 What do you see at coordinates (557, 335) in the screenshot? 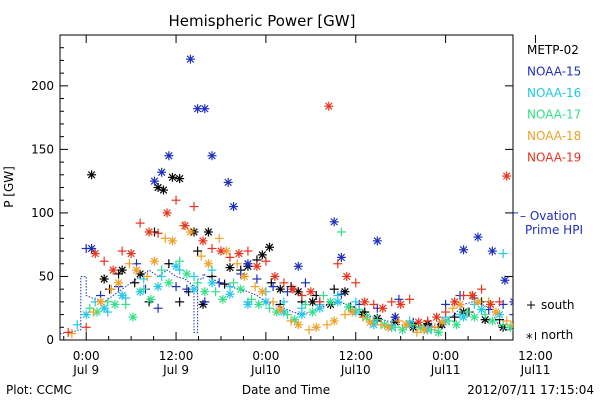
I see `legend-north: north` at bounding box center [557, 335].